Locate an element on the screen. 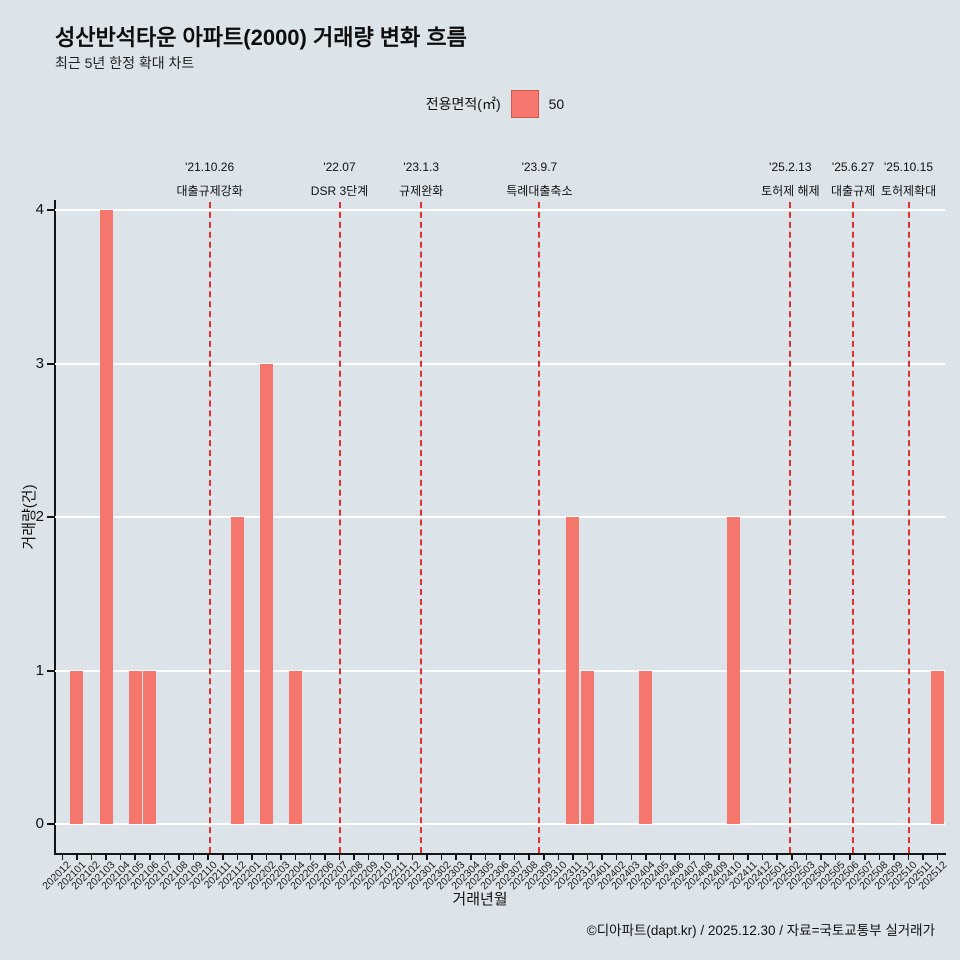 The image size is (960, 960). y-tick-label: 4 is located at coordinates (39, 209).